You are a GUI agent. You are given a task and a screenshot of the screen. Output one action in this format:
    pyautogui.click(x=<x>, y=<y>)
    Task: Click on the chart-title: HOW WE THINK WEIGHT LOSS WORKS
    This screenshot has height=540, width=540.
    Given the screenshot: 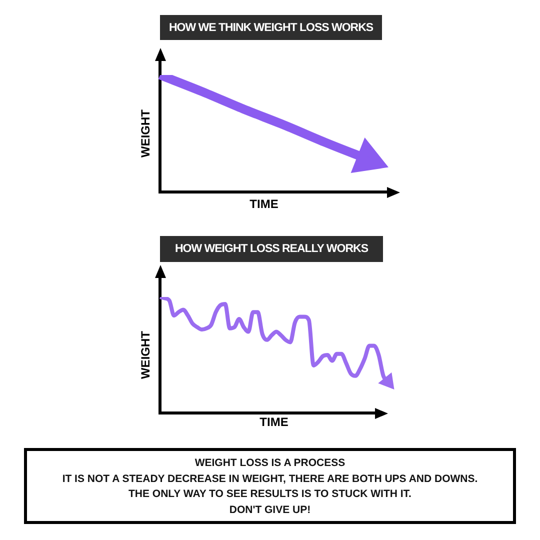 What is the action you would take?
    pyautogui.click(x=271, y=28)
    